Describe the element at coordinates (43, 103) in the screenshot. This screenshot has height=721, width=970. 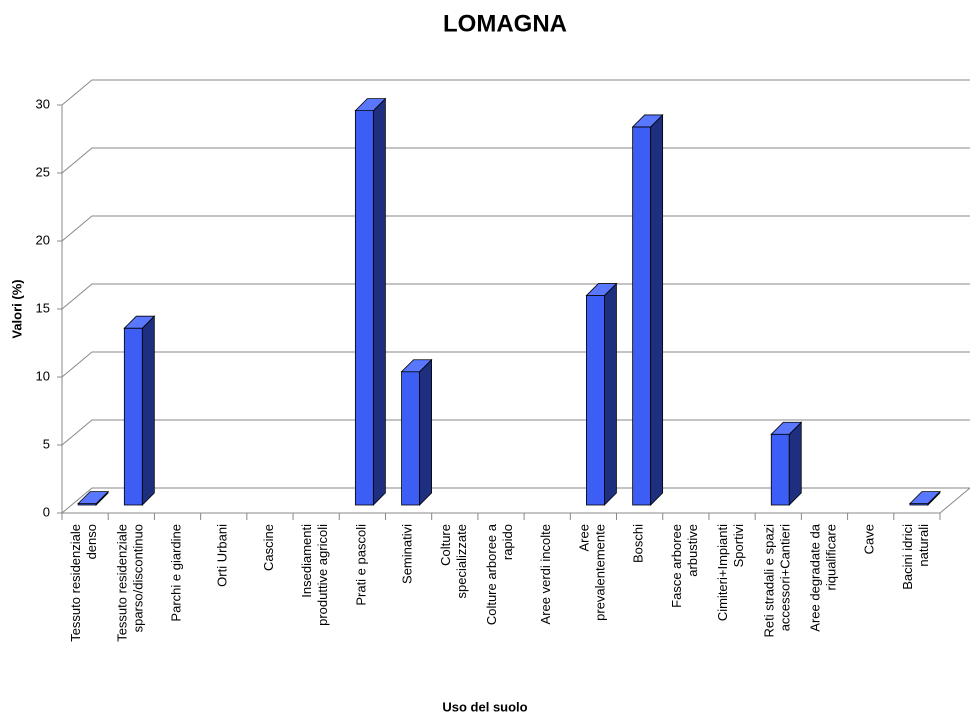
I see `y-tick-label: 30` at that location.